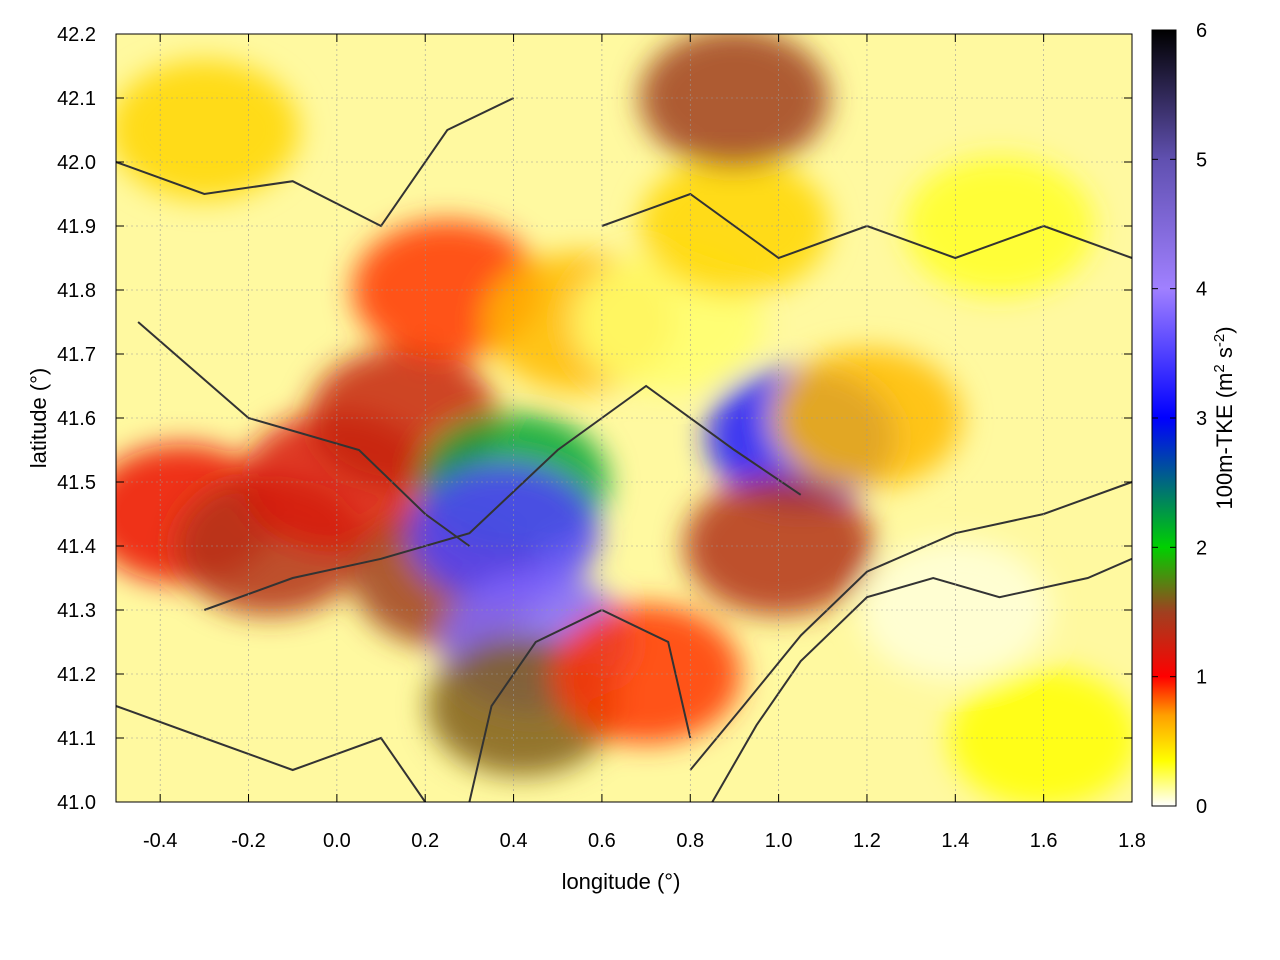 This screenshot has width=1280, height=960. What do you see at coordinates (76, 739) in the screenshot?
I see `y-tick-label: 41.1` at bounding box center [76, 739].